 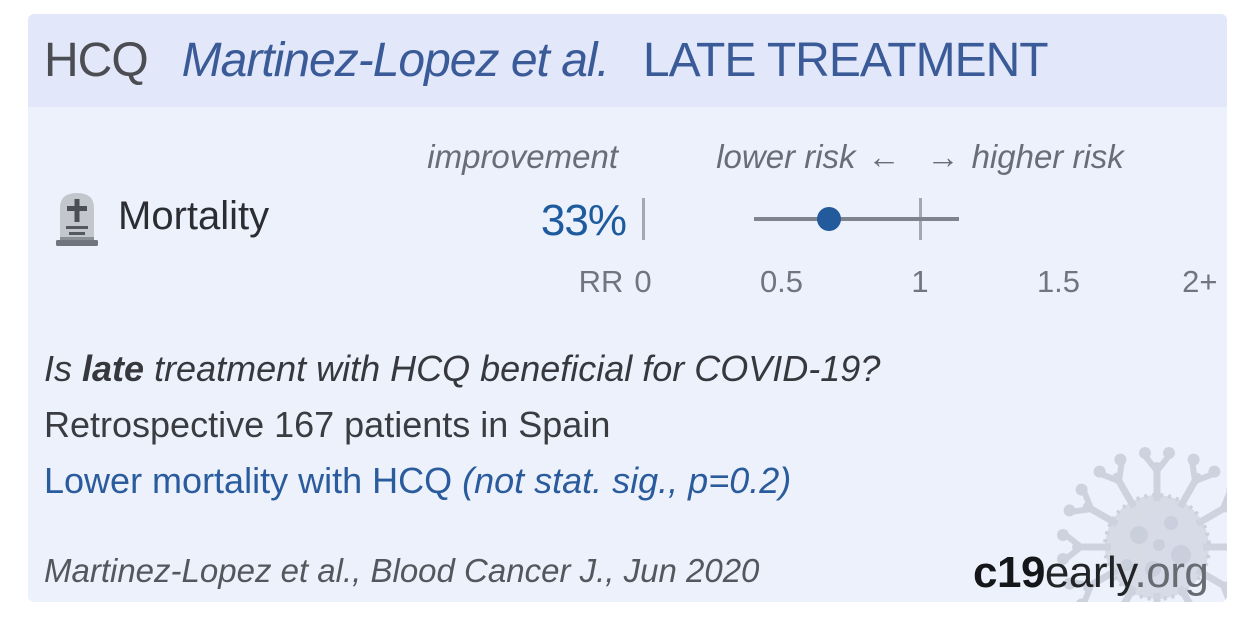 I want to click on axis-tick-label-2plus: 2+, so click(x=1200, y=281).